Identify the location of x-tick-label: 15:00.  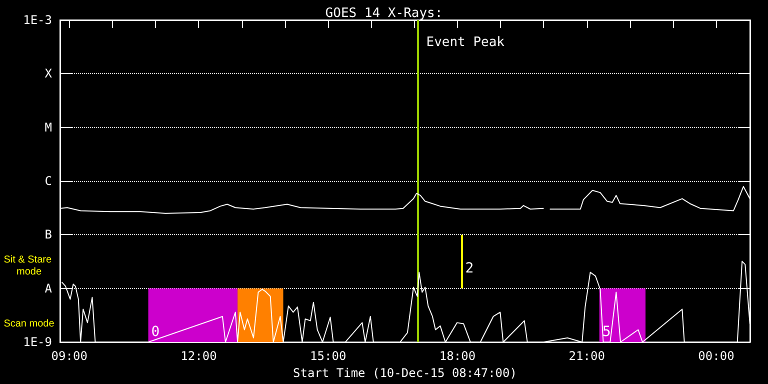
(328, 356).